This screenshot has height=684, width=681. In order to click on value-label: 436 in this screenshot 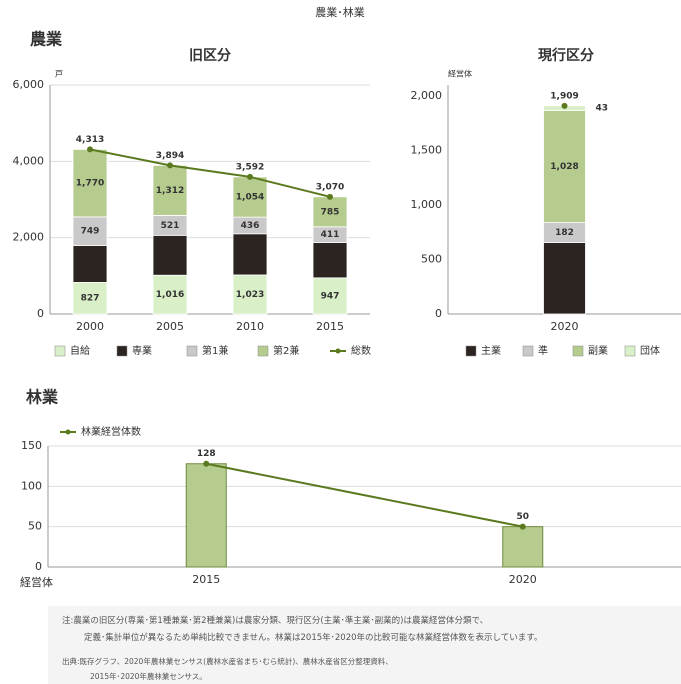, I will do `click(250, 226)`.